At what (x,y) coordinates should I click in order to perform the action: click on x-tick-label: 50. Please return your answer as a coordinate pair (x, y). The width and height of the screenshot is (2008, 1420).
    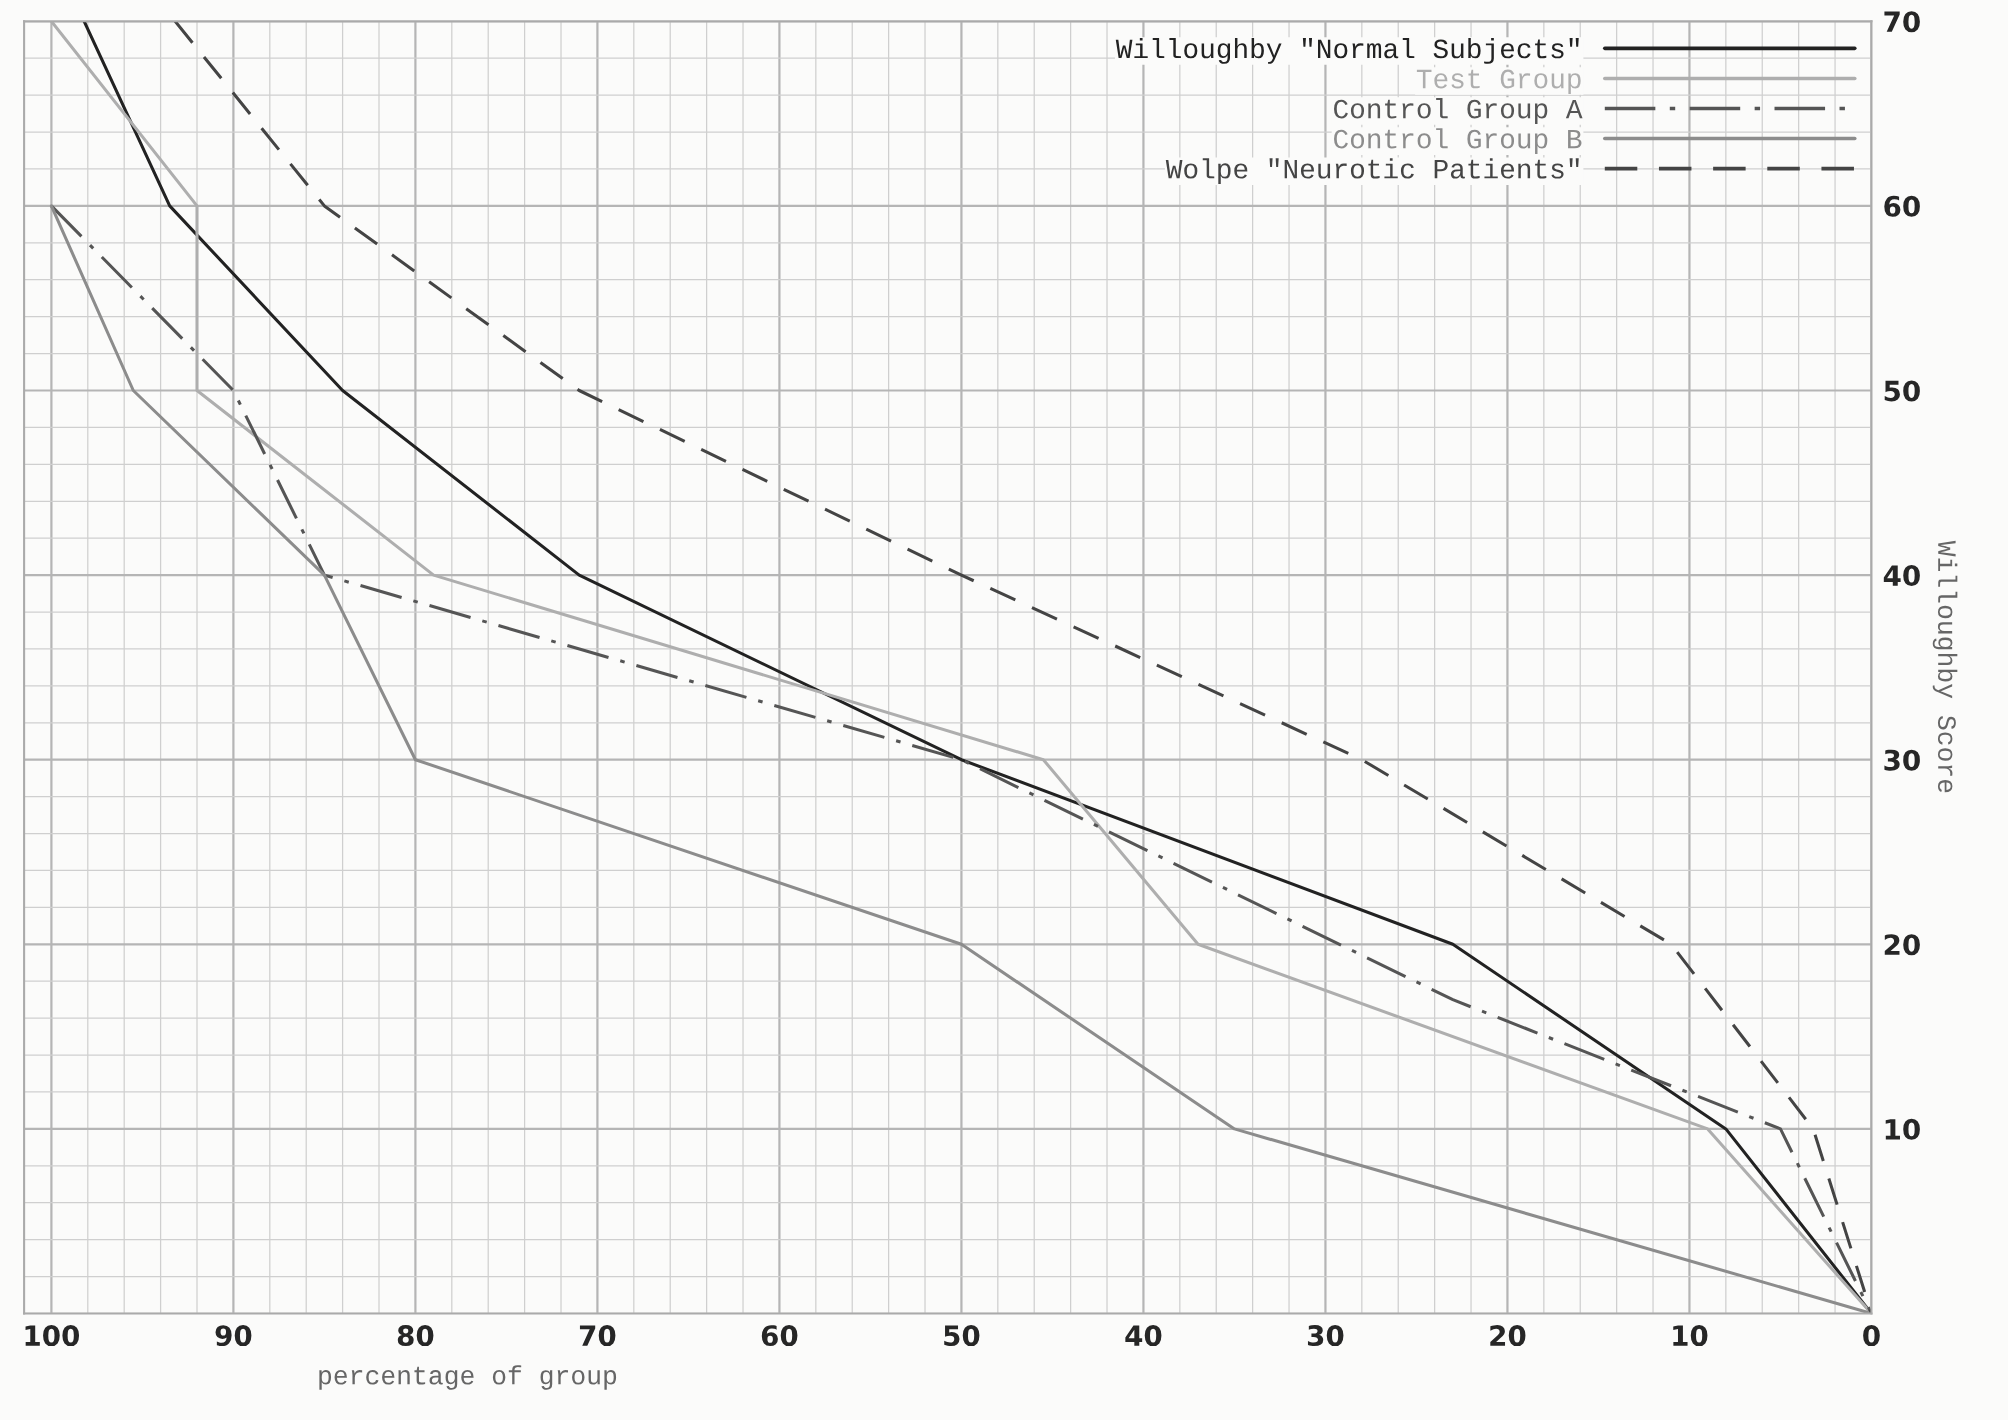
    Looking at the image, I should click on (962, 1336).